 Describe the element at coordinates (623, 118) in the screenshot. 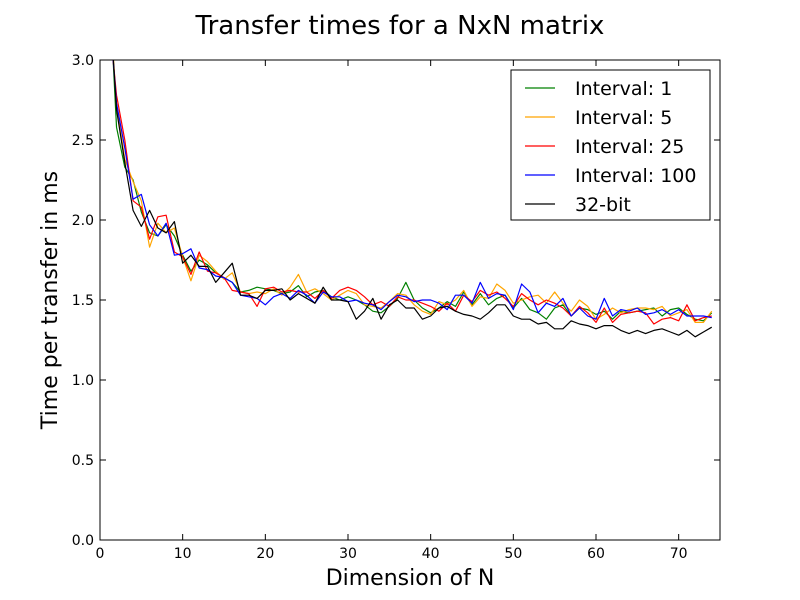

I see `legend-label-1: Interval: 5` at that location.